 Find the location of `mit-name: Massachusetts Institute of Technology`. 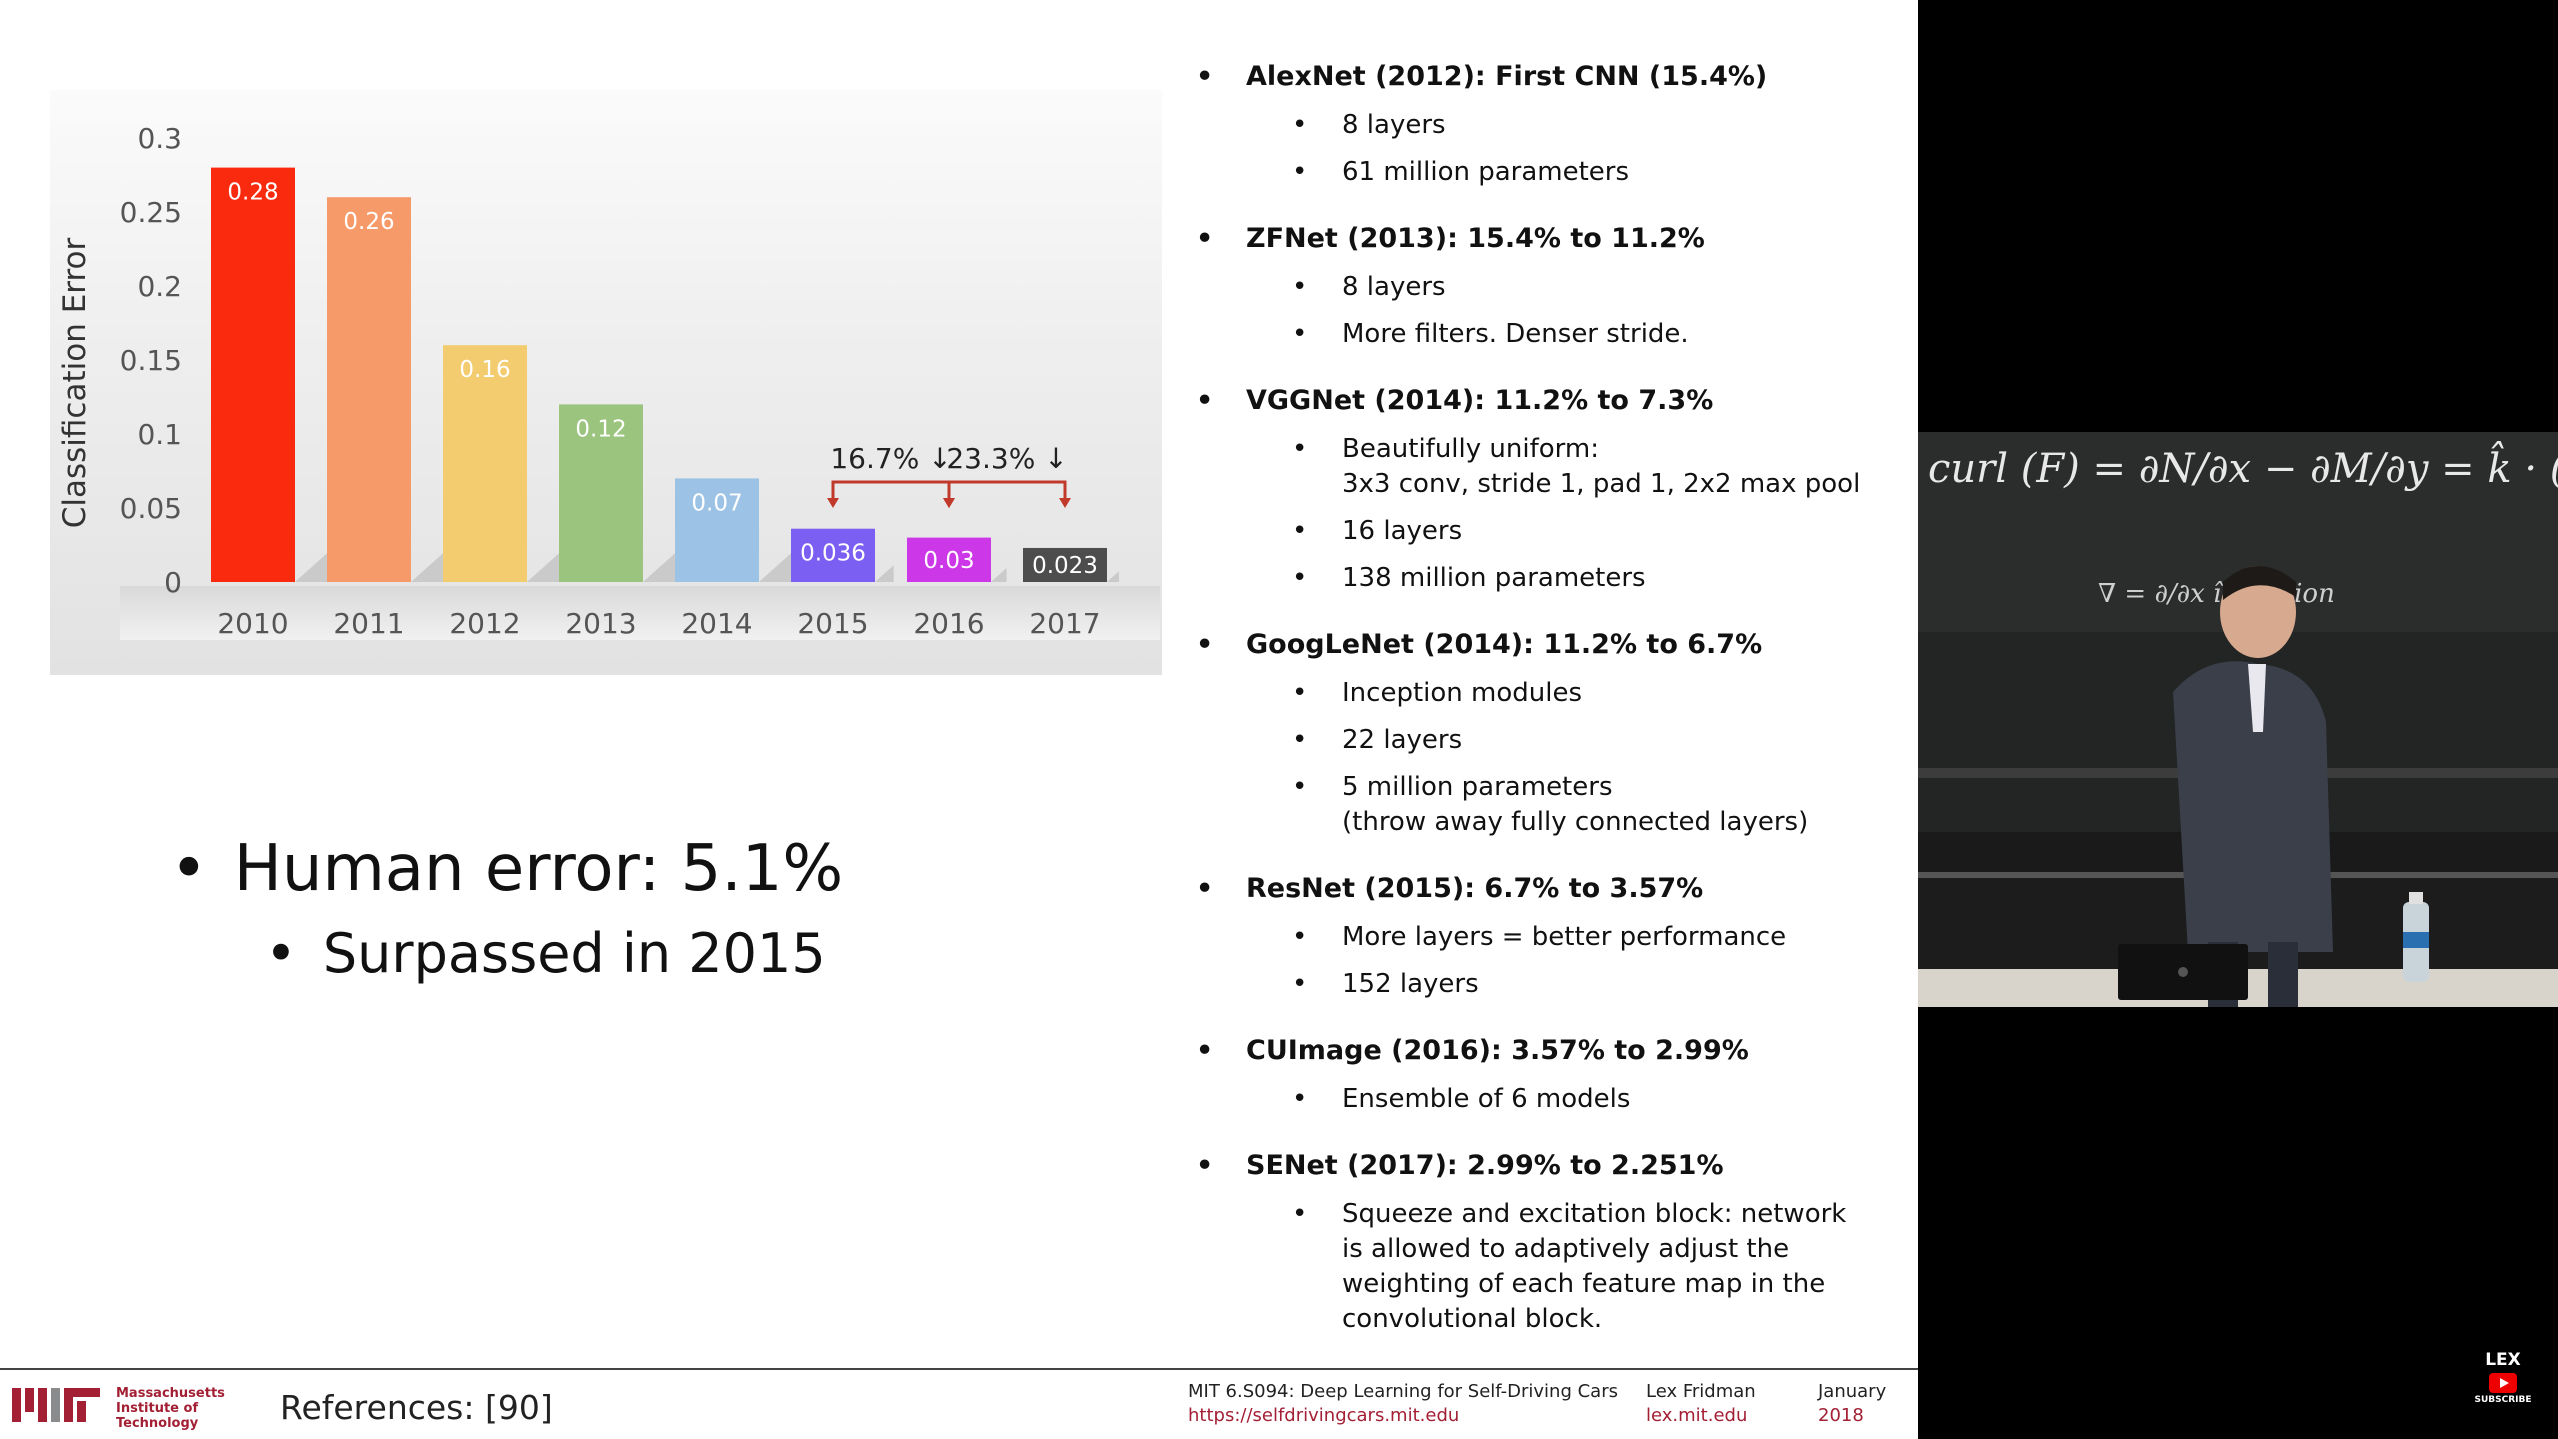

mit-name: Massachusetts Institute of Technology is located at coordinates (170, 1408).